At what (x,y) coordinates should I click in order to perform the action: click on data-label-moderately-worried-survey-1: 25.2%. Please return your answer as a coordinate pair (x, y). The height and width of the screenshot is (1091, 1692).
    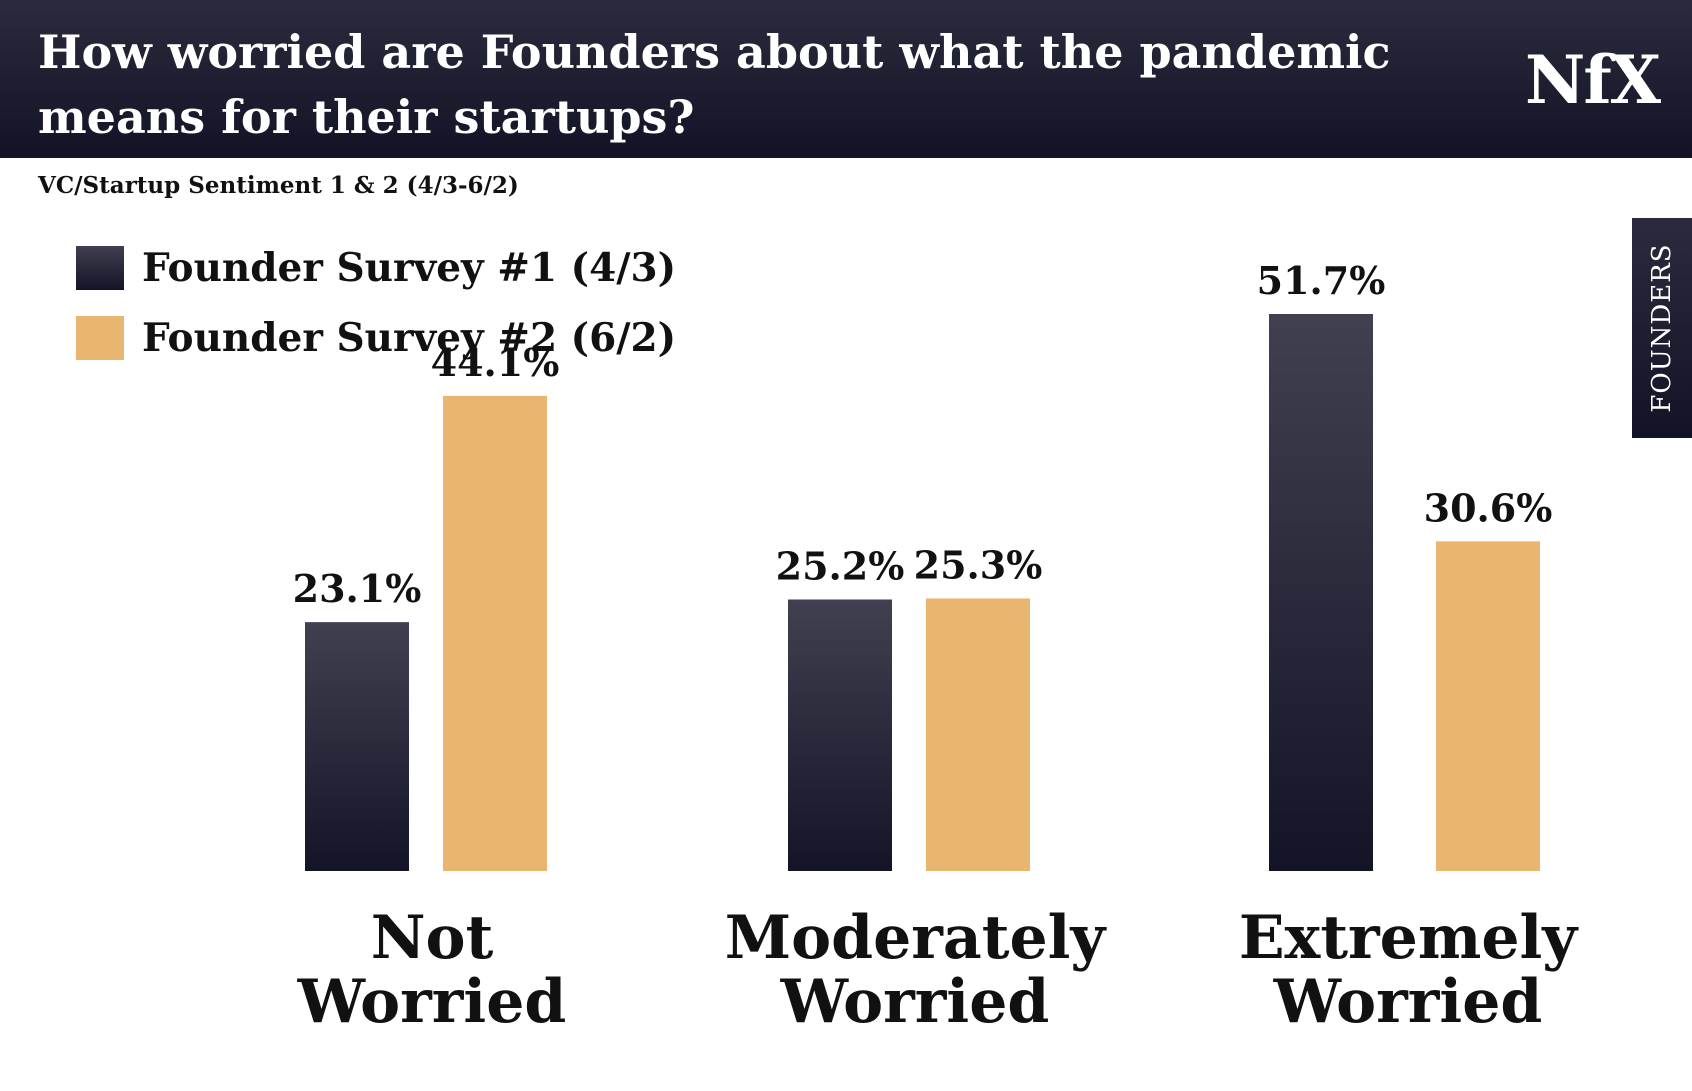
    Looking at the image, I should click on (840, 566).